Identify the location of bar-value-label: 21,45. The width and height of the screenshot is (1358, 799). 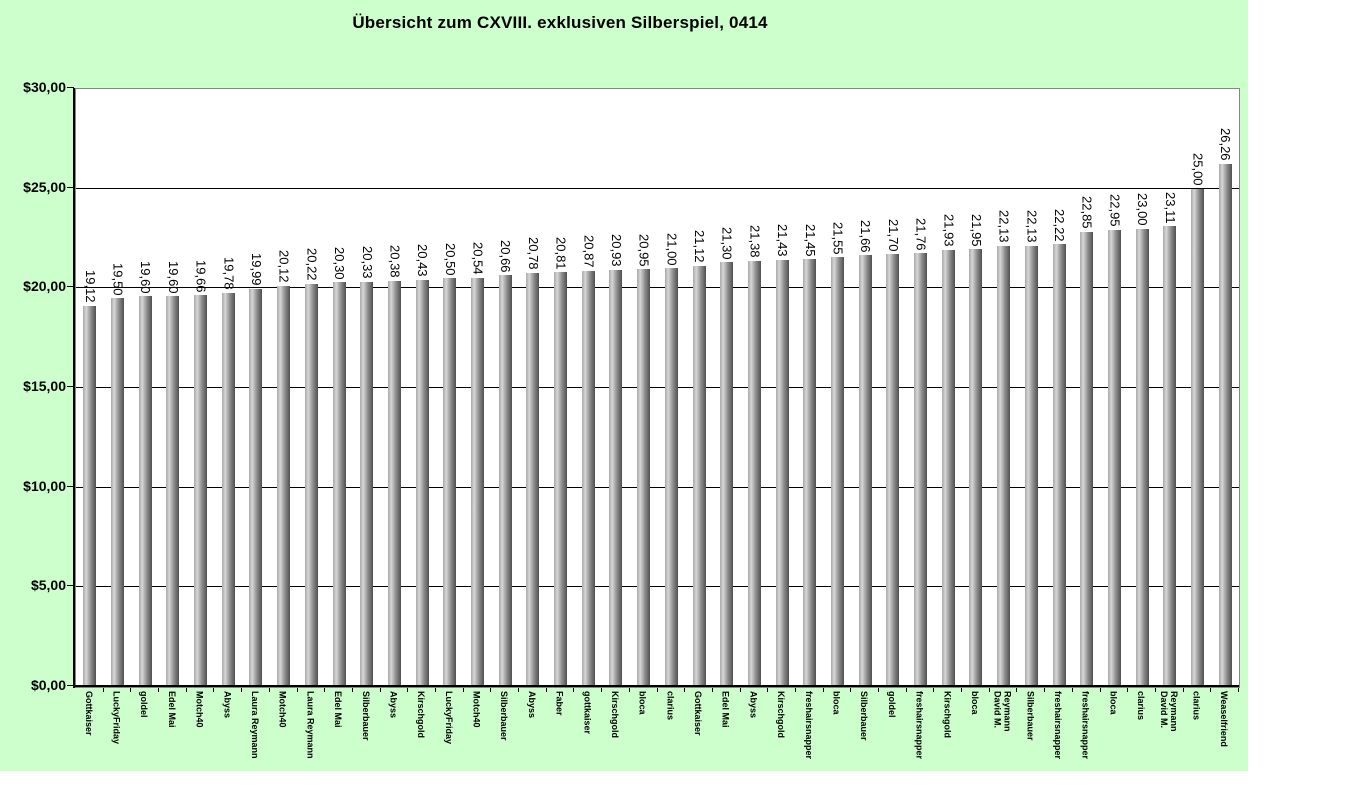
(810, 240).